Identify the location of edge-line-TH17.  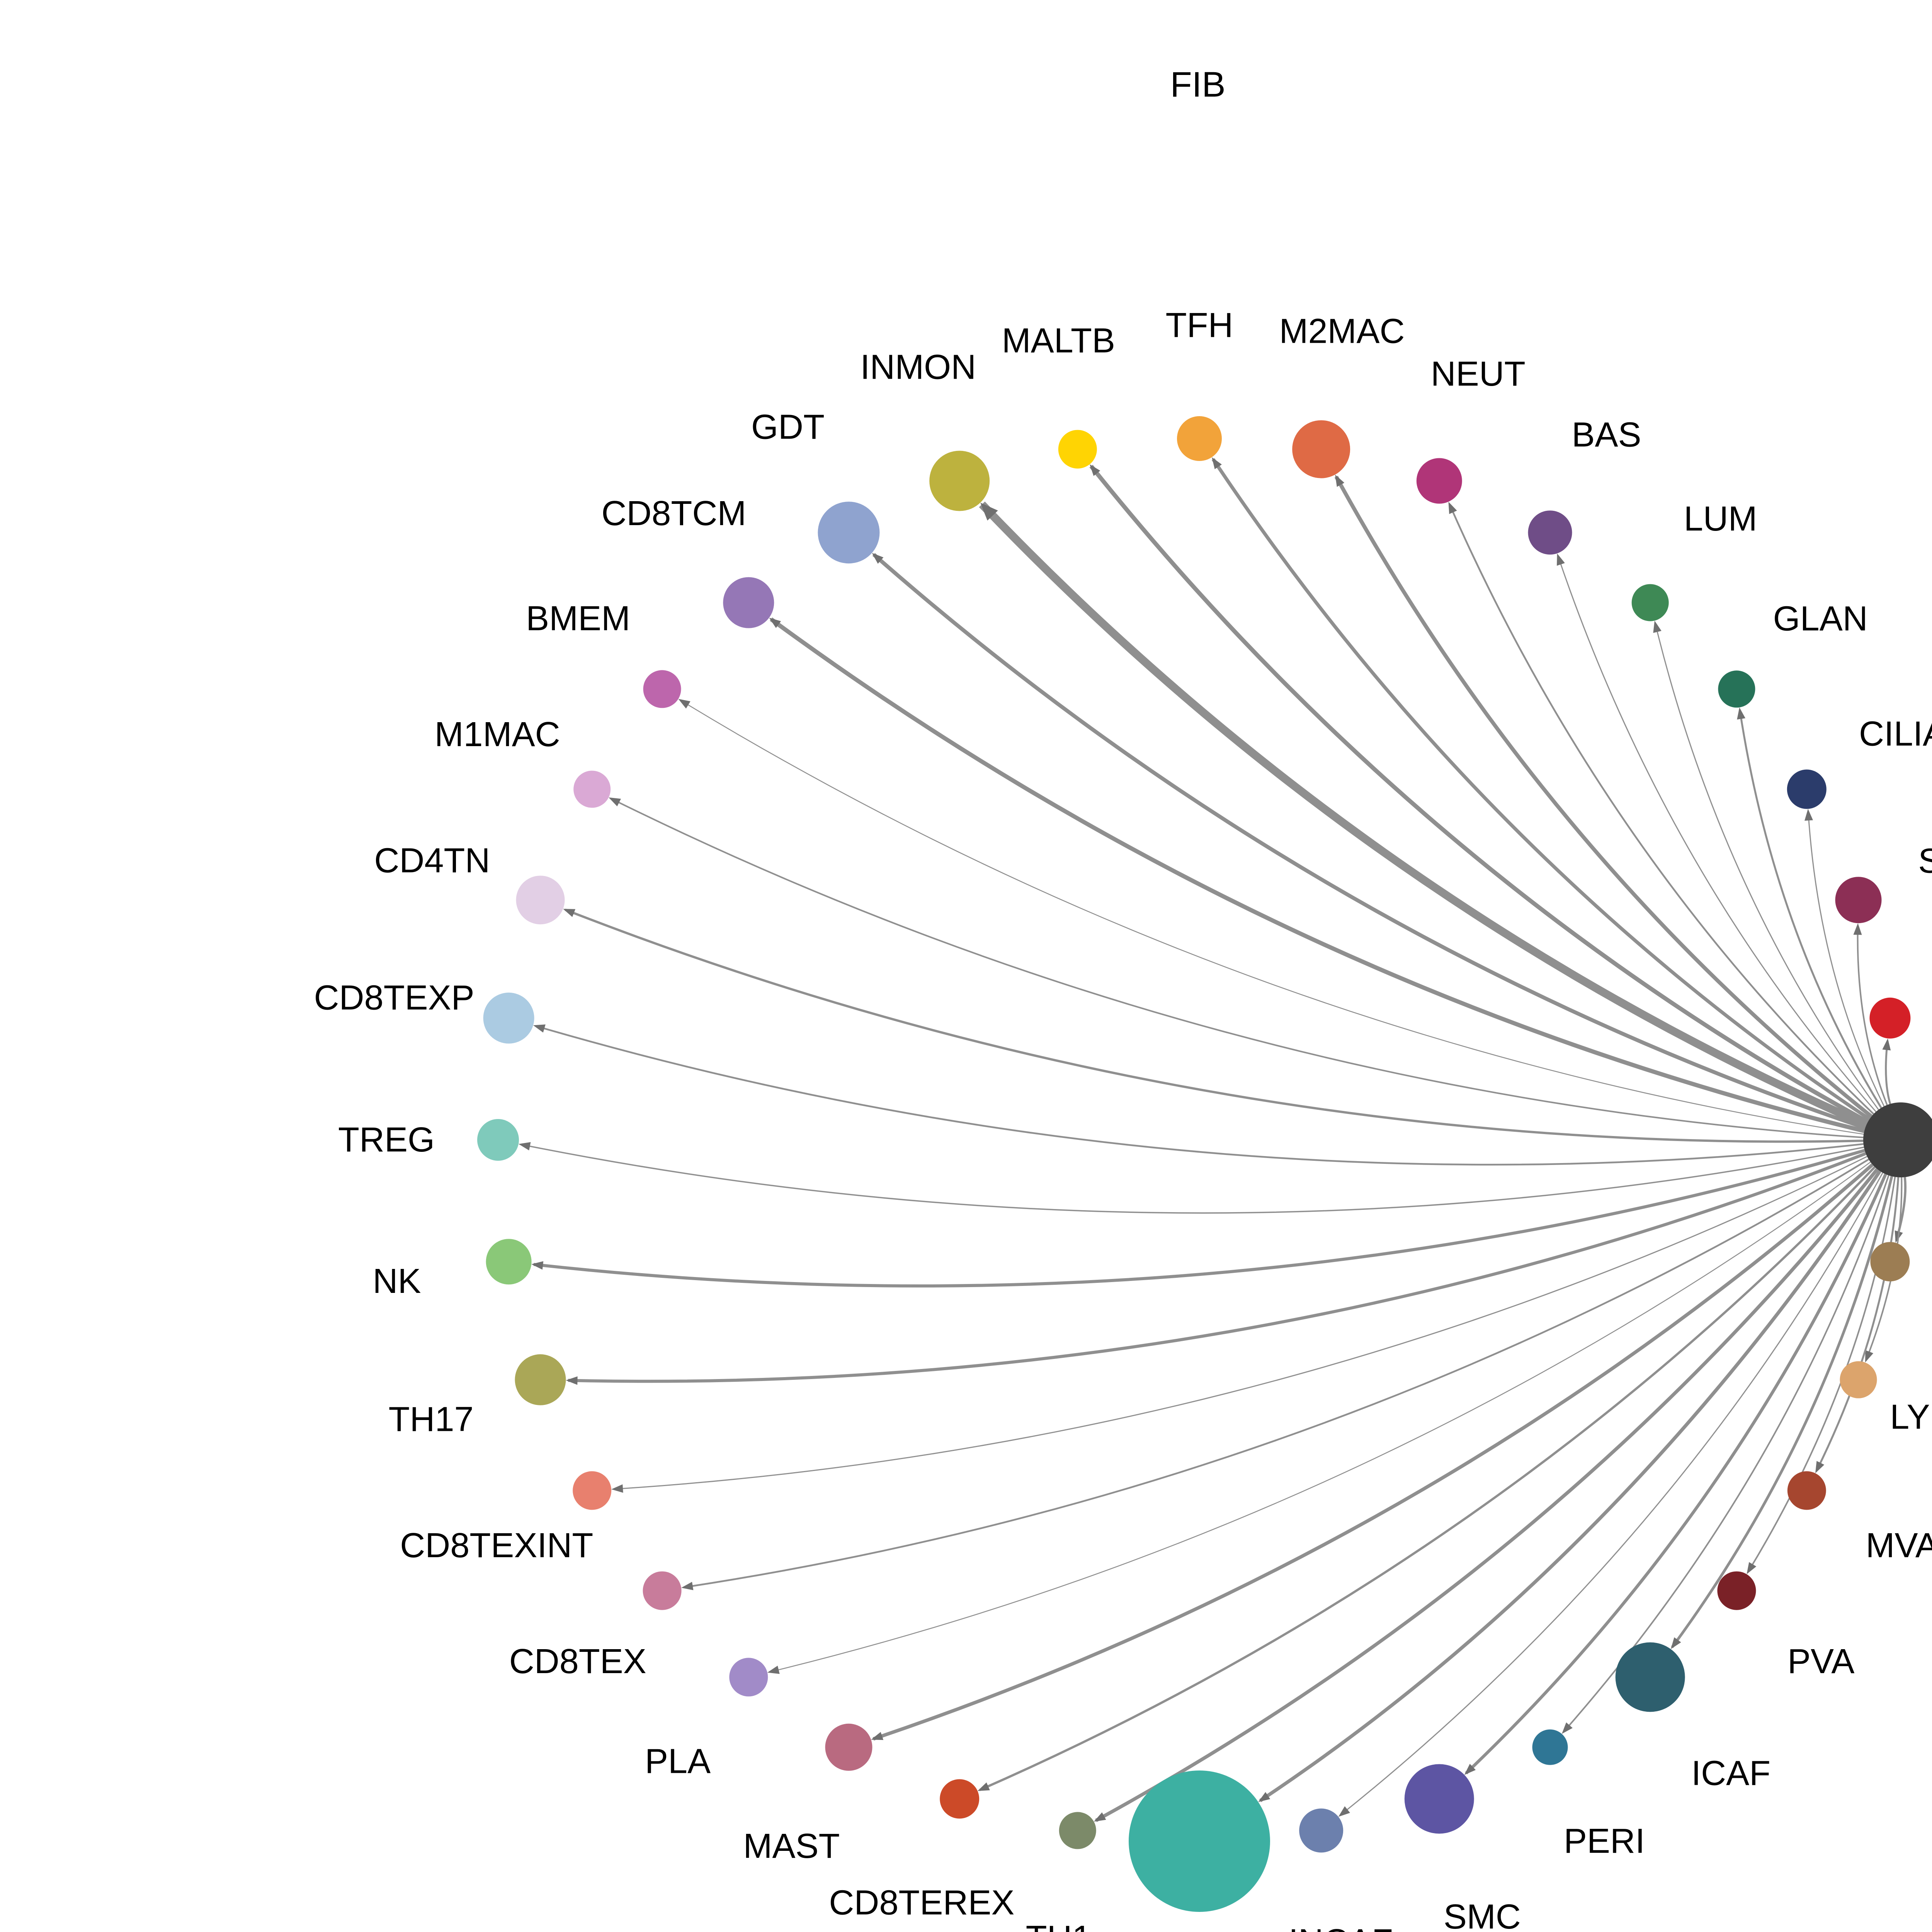
(1218, 1268).